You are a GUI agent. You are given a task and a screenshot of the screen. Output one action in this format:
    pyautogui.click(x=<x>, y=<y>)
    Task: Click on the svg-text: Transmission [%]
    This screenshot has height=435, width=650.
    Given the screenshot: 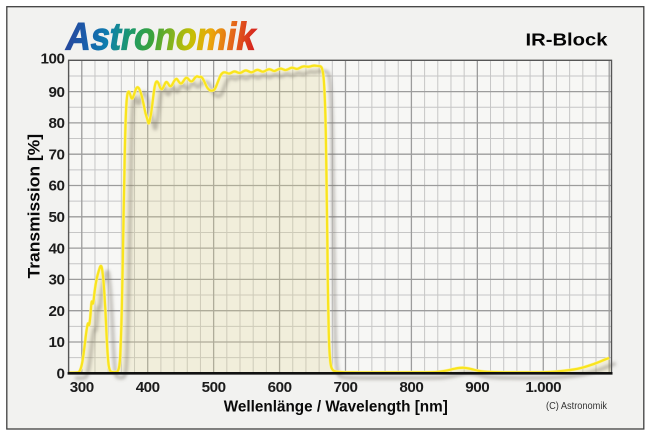 What is the action you would take?
    pyautogui.click(x=34, y=206)
    